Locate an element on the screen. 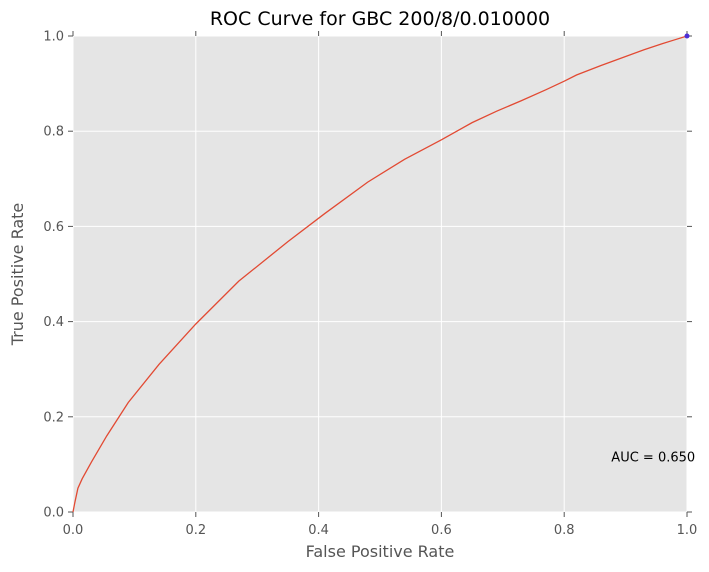 This screenshot has width=709, height=572. y-axis-label: True Positive Rate is located at coordinates (17, 275).